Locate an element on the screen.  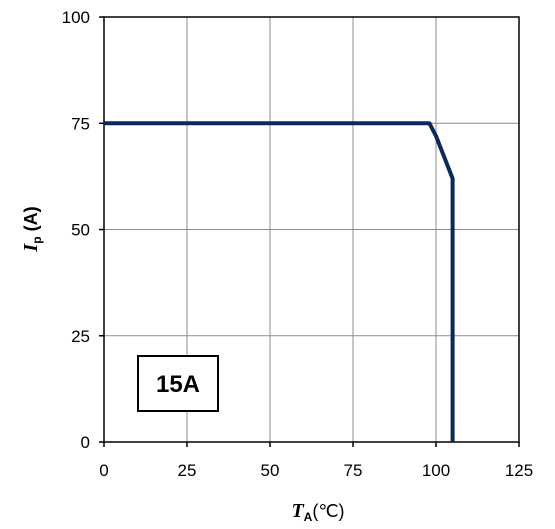
y-axis-subscript: p is located at coordinates (37, 239).